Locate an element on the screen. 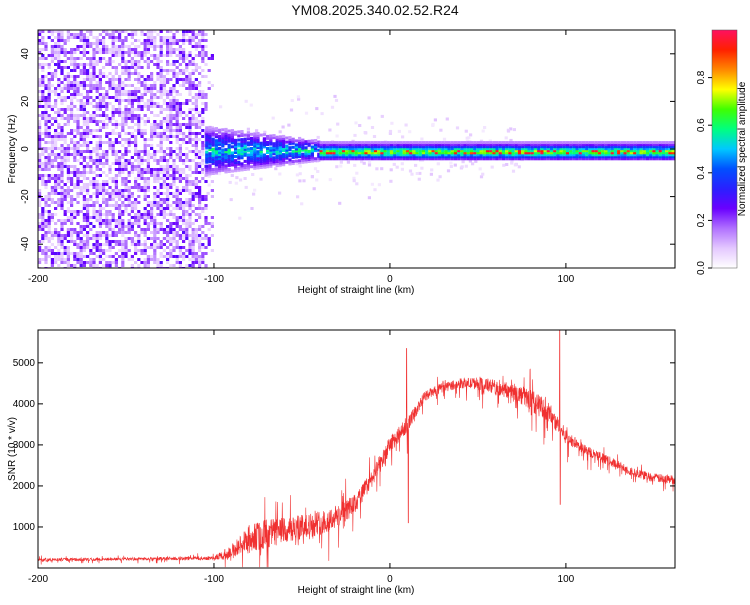 The width and height of the screenshot is (750, 605). spectrogram-x-tick-label: 100 is located at coordinates (566, 279).